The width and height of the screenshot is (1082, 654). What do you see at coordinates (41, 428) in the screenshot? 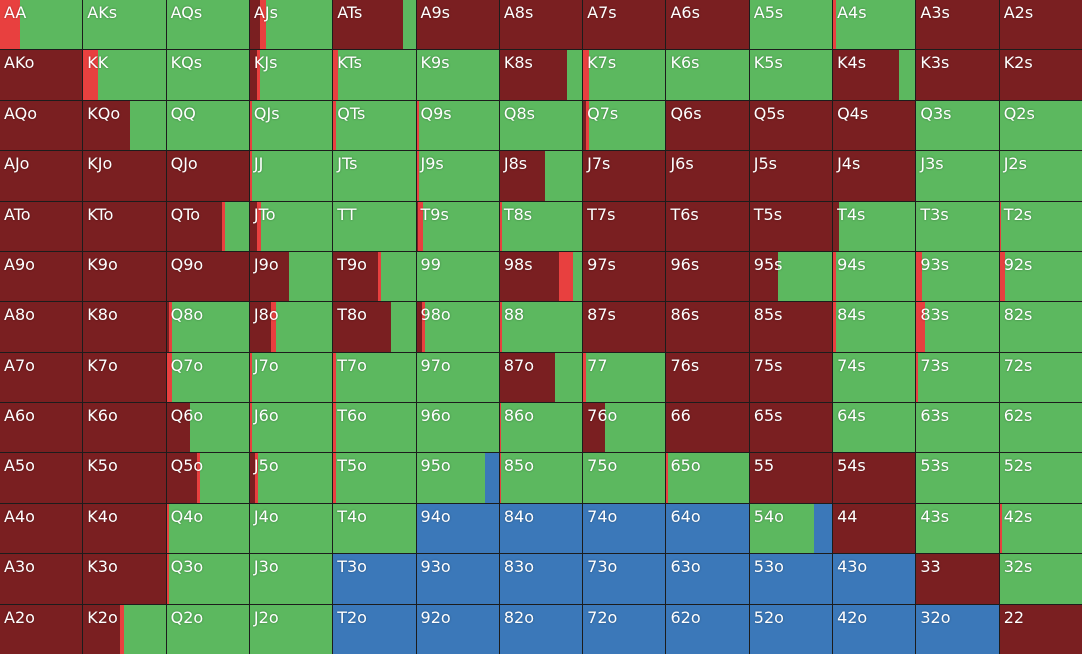
I see `hand-cell: A6o` at bounding box center [41, 428].